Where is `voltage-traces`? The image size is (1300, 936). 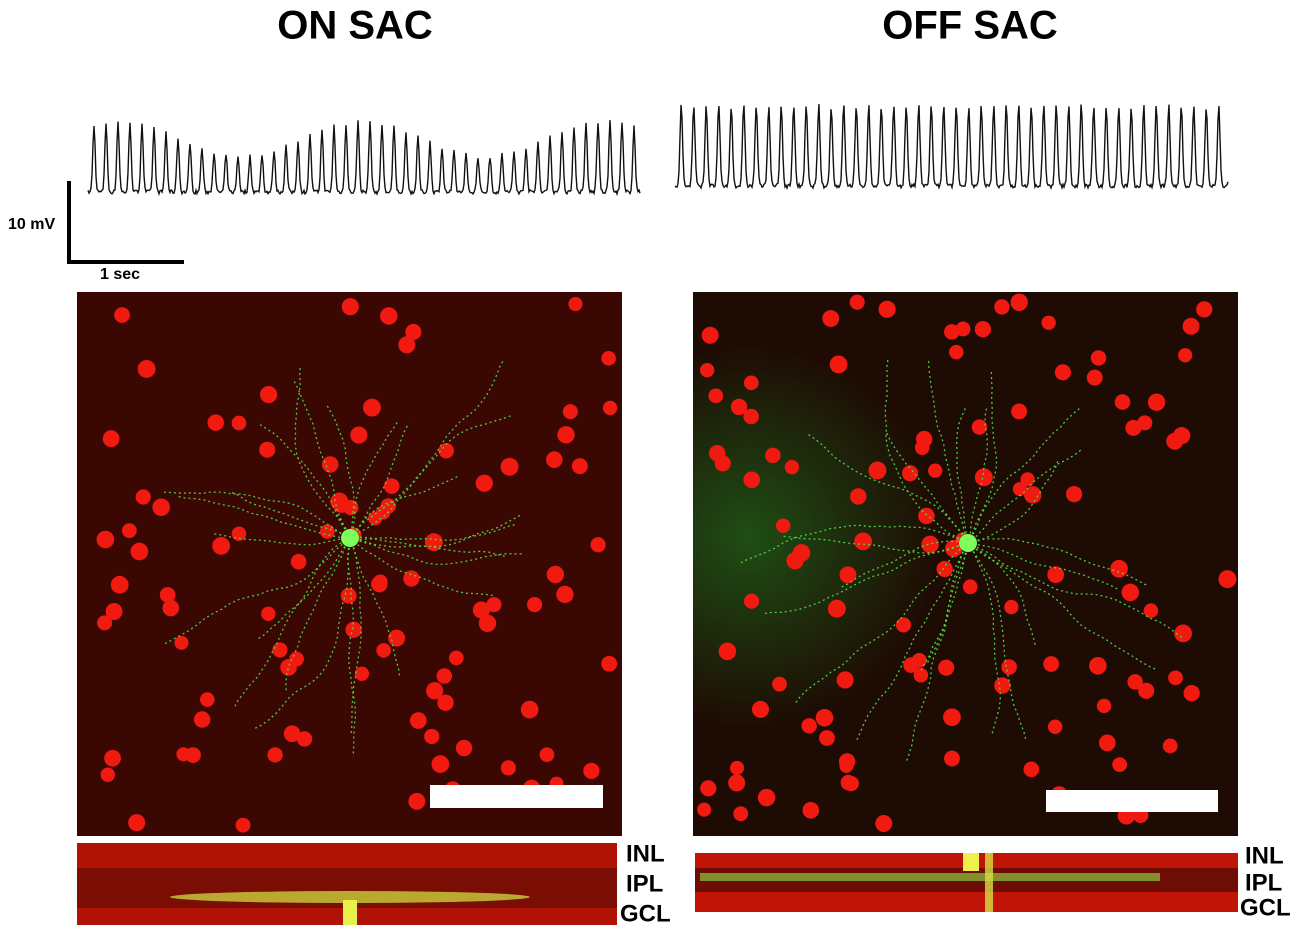
voltage-traces is located at coordinates (658, 150).